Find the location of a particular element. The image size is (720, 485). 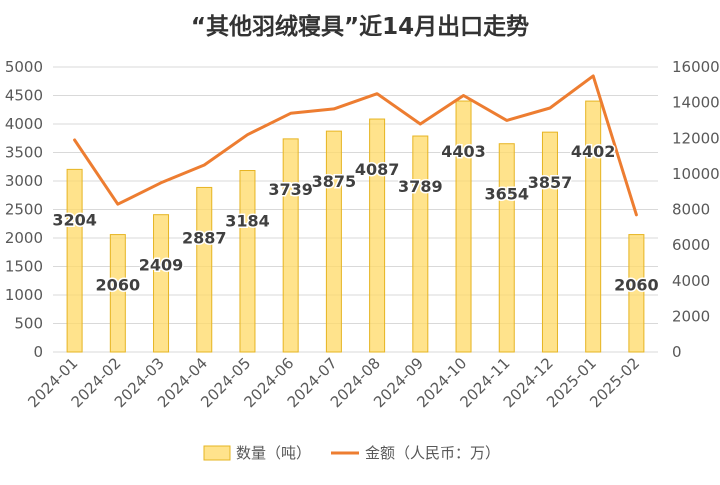

y-right-tick-label: 6000 is located at coordinates (691, 245).